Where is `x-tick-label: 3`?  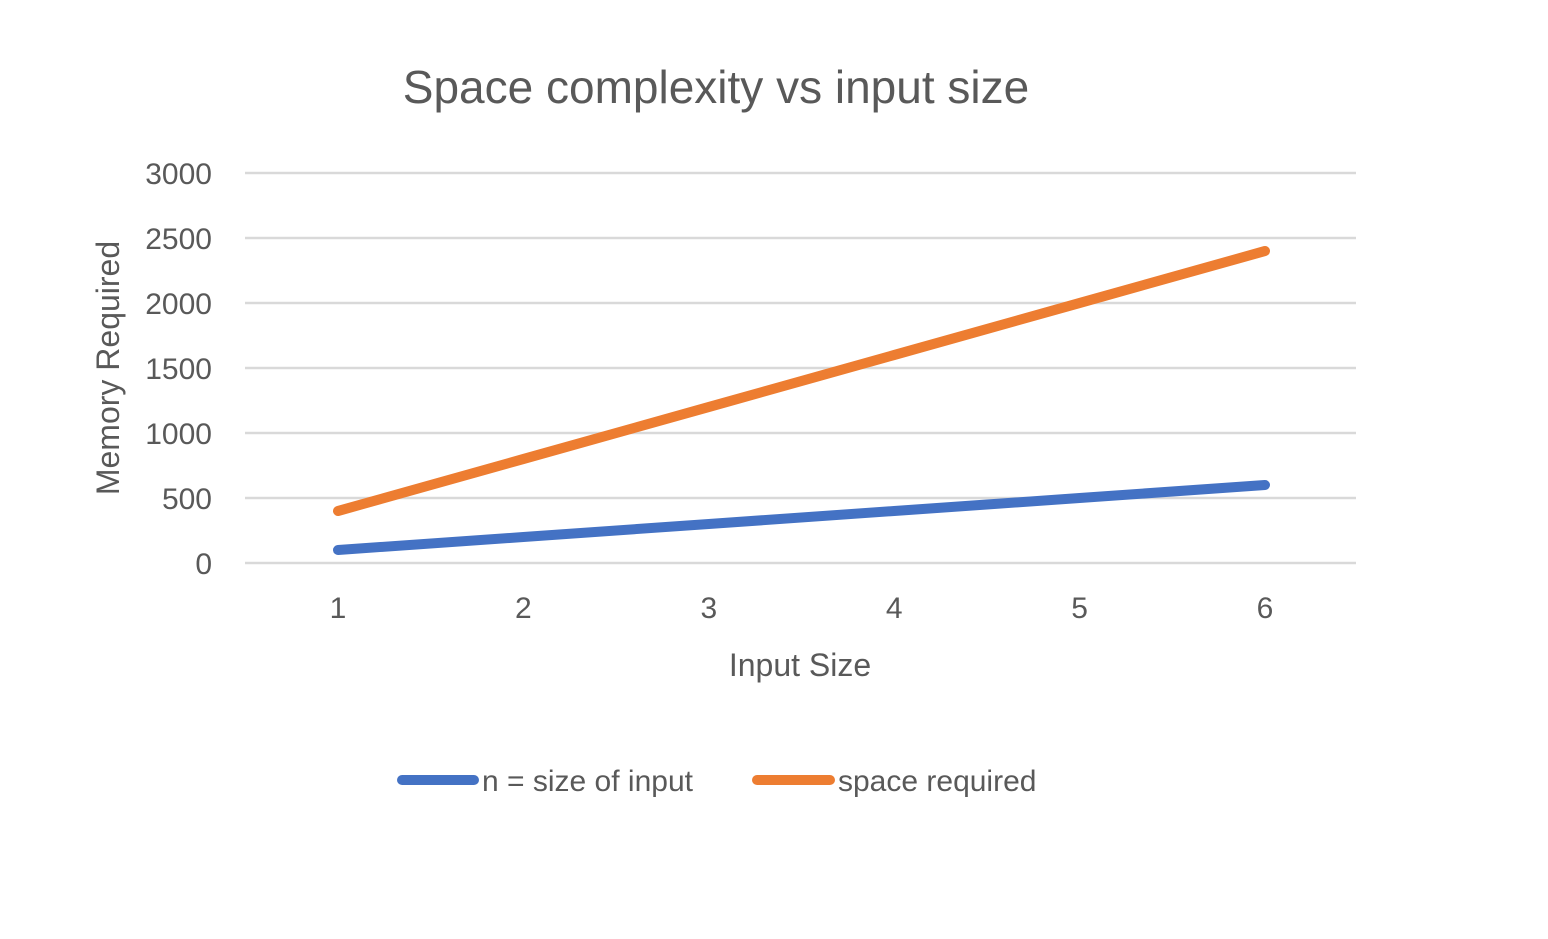
x-tick-label: 3 is located at coordinates (708, 608).